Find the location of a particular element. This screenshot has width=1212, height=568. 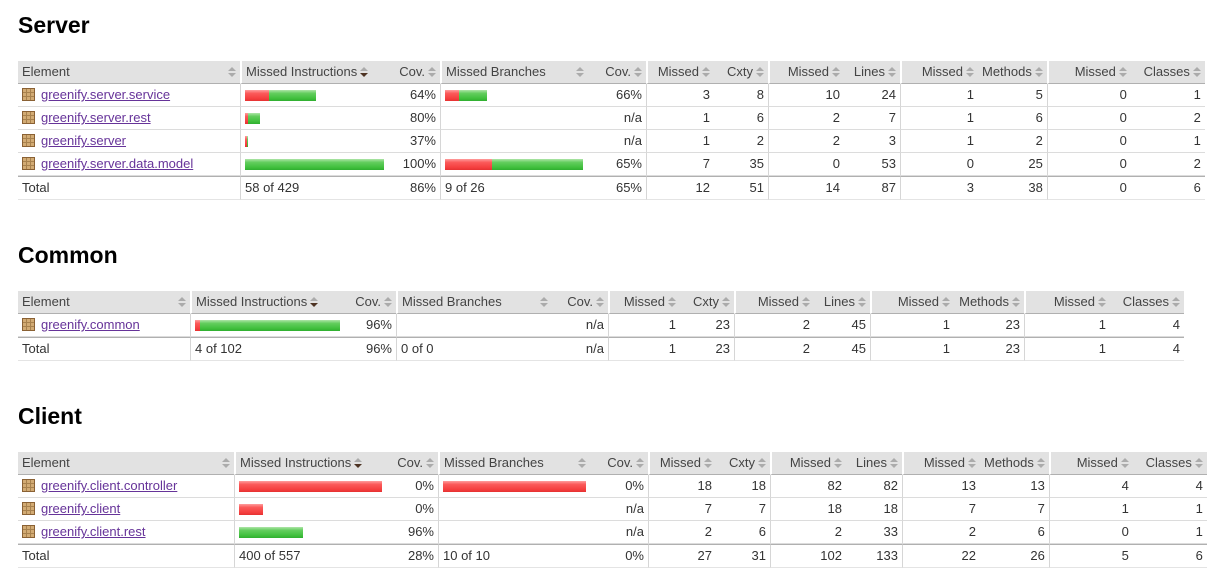

missed-classes: 1 is located at coordinates (1067, 325).